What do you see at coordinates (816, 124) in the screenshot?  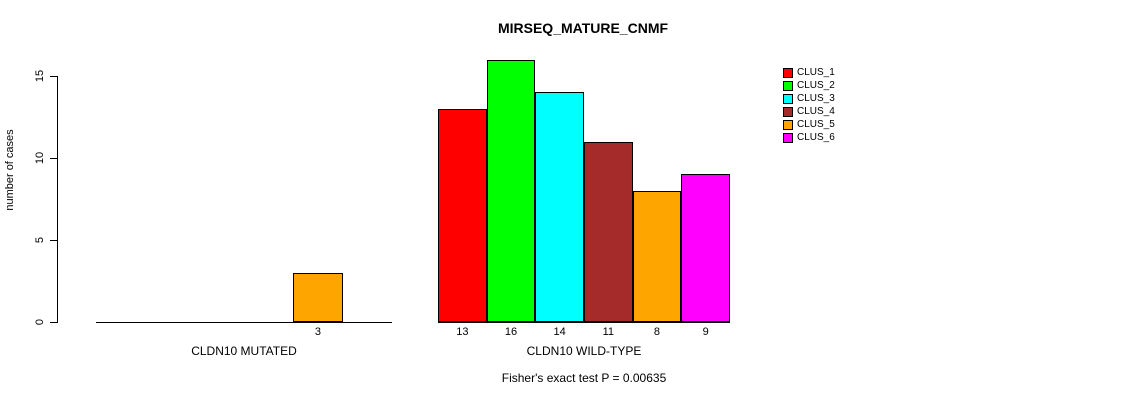 I see `legend-label: CLUS_5` at bounding box center [816, 124].